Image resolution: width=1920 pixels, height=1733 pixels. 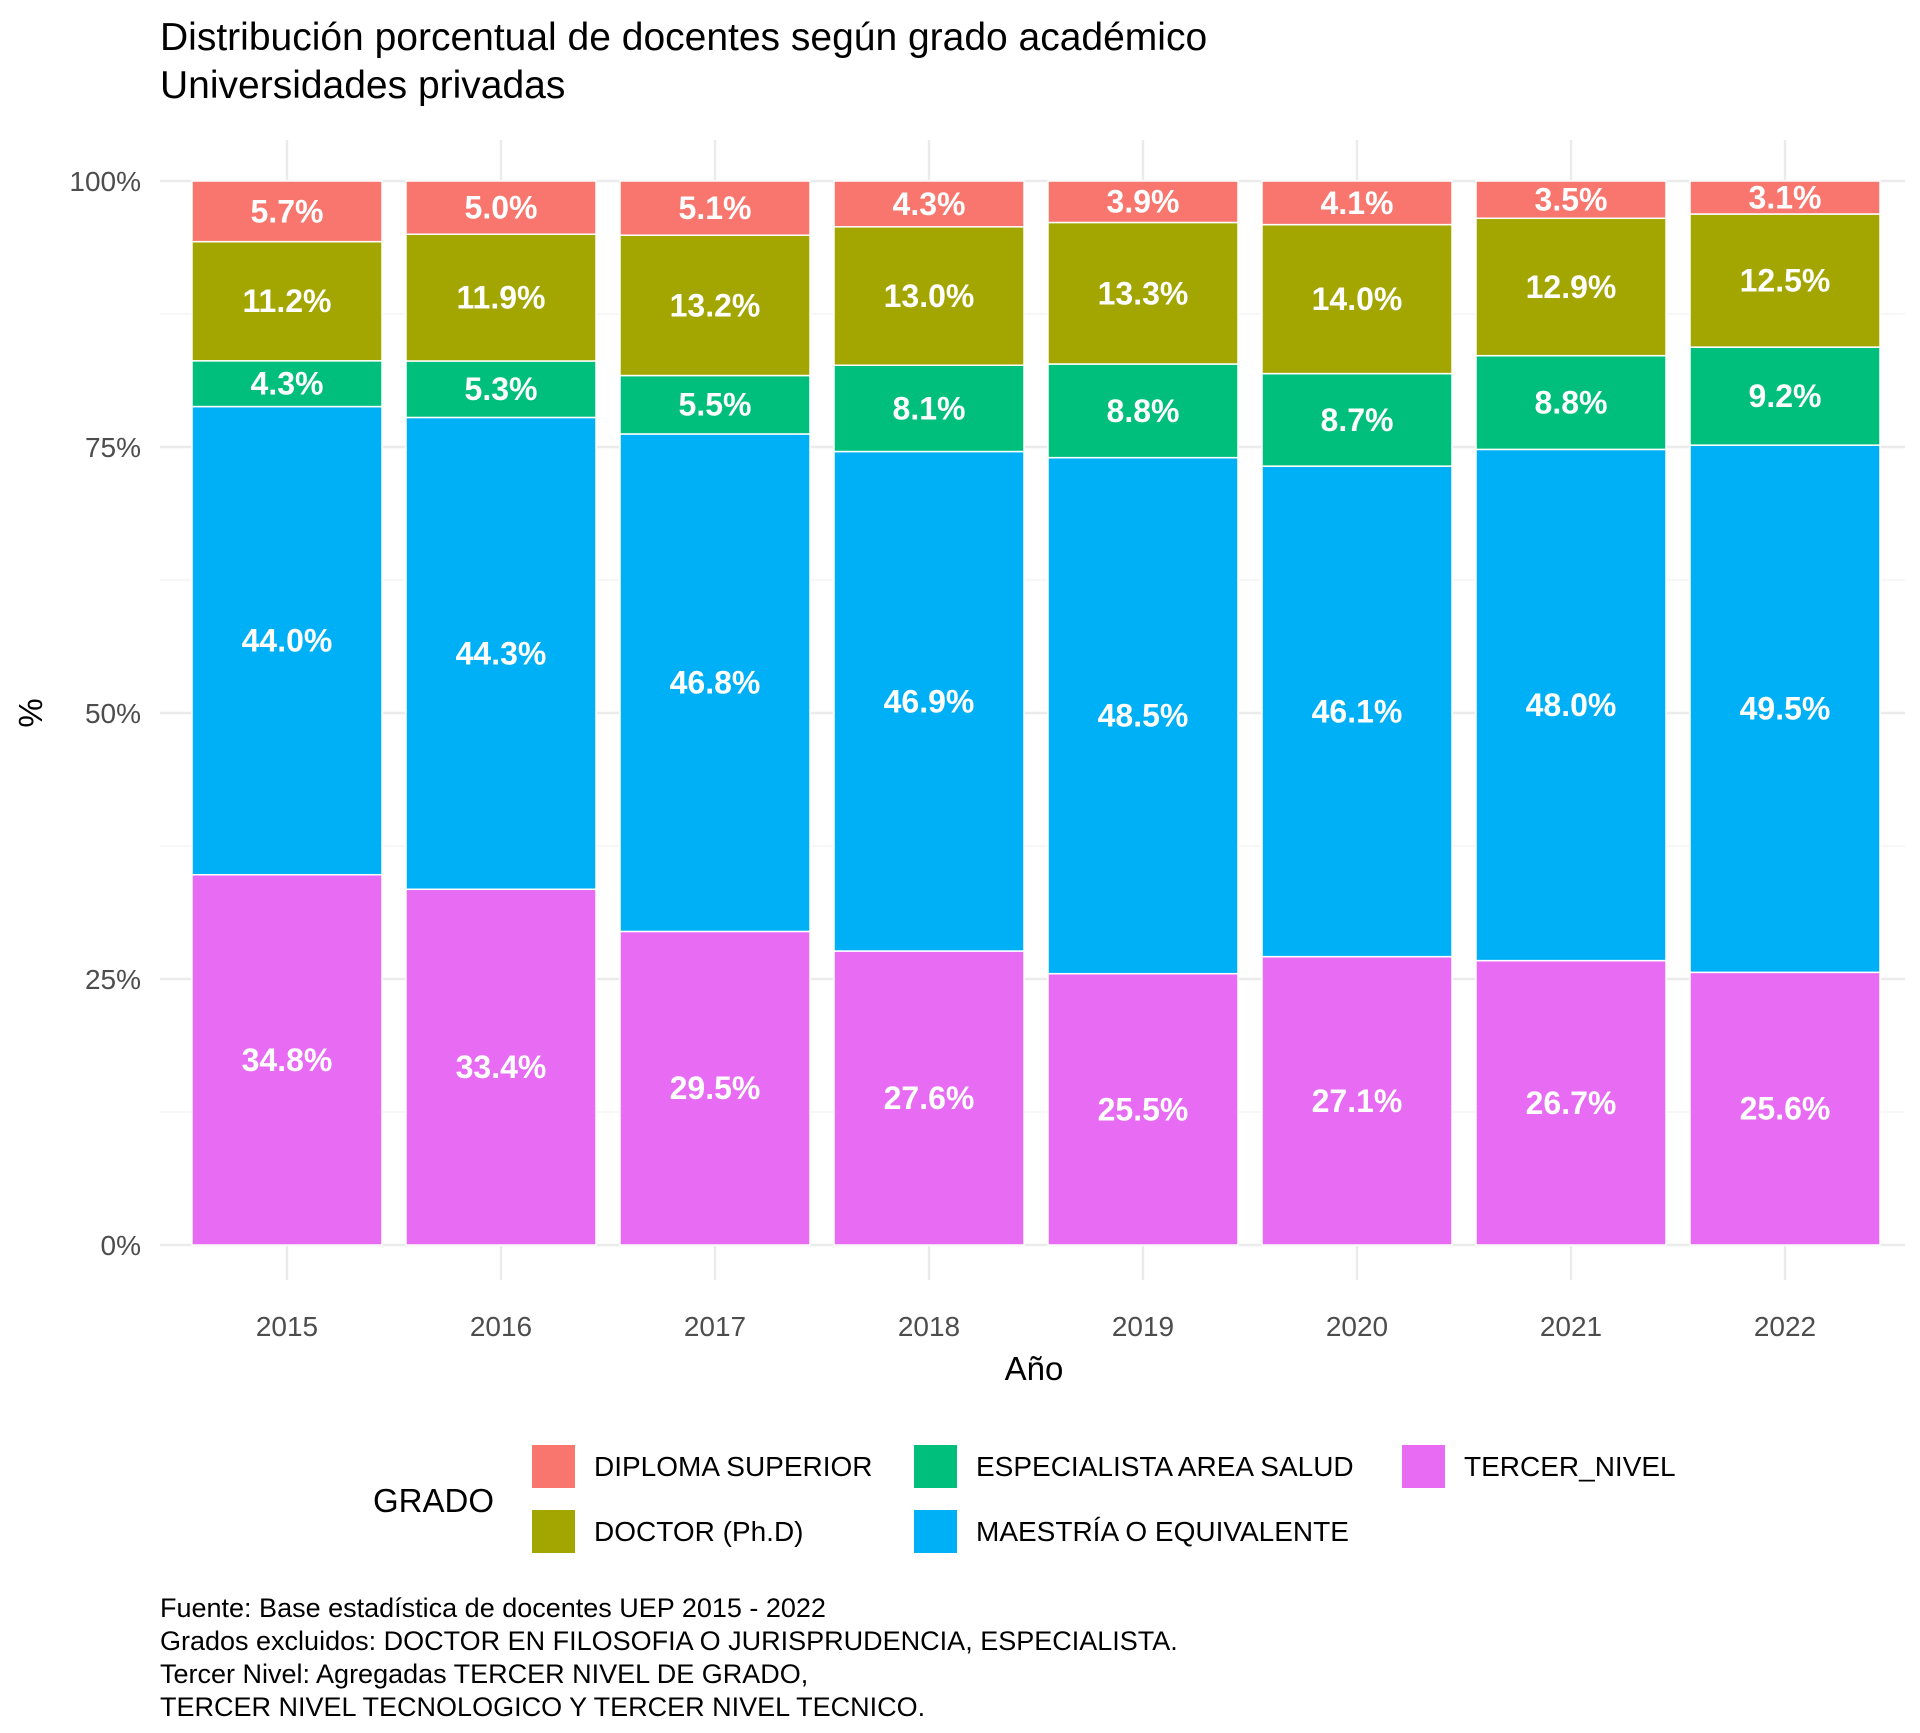 What do you see at coordinates (1570, 1466) in the screenshot?
I see `legend-label-tercer-nivel: TERCER_NIVEL` at bounding box center [1570, 1466].